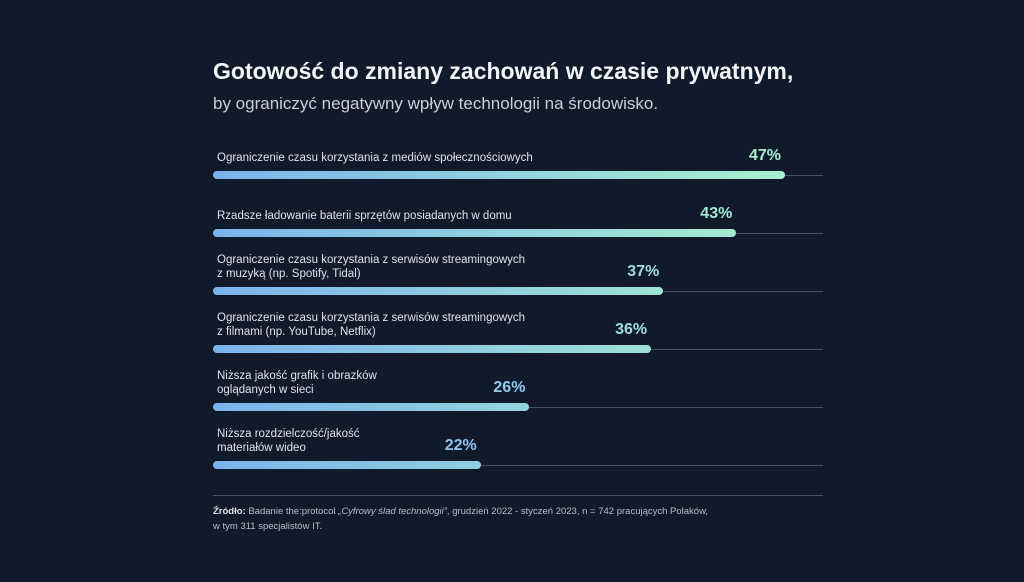 This screenshot has width=1024, height=582. What do you see at coordinates (268, 526) in the screenshot?
I see `source-line-2: w tym 311 specjalistów IT.` at bounding box center [268, 526].